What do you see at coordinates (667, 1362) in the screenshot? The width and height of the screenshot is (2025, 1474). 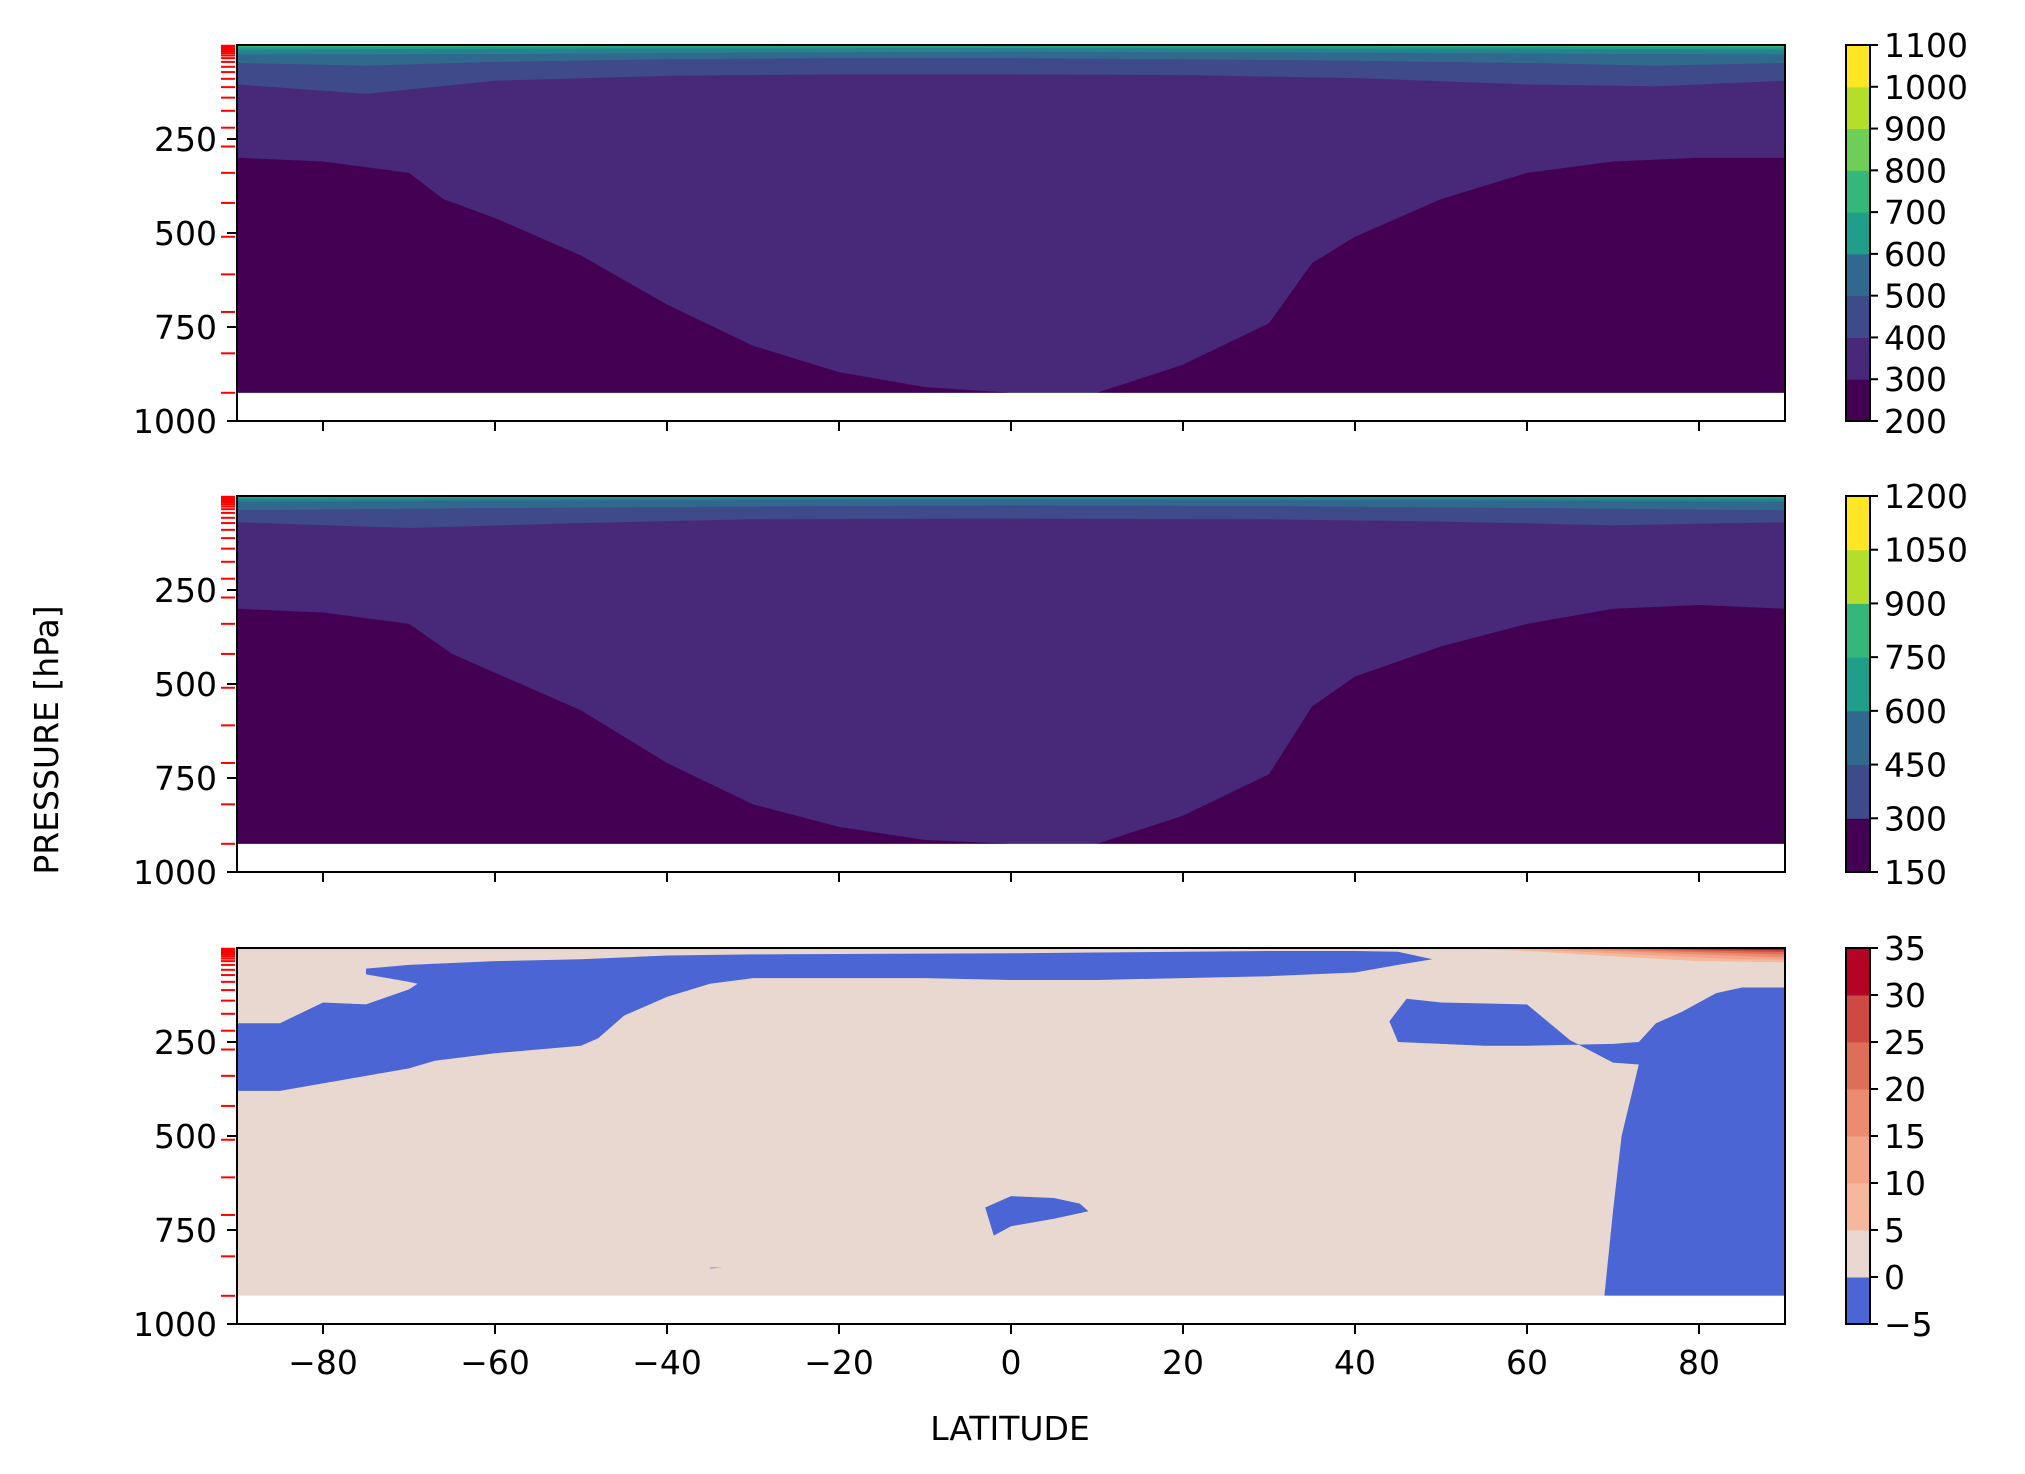 I see `x-tick-label: −40` at bounding box center [667, 1362].